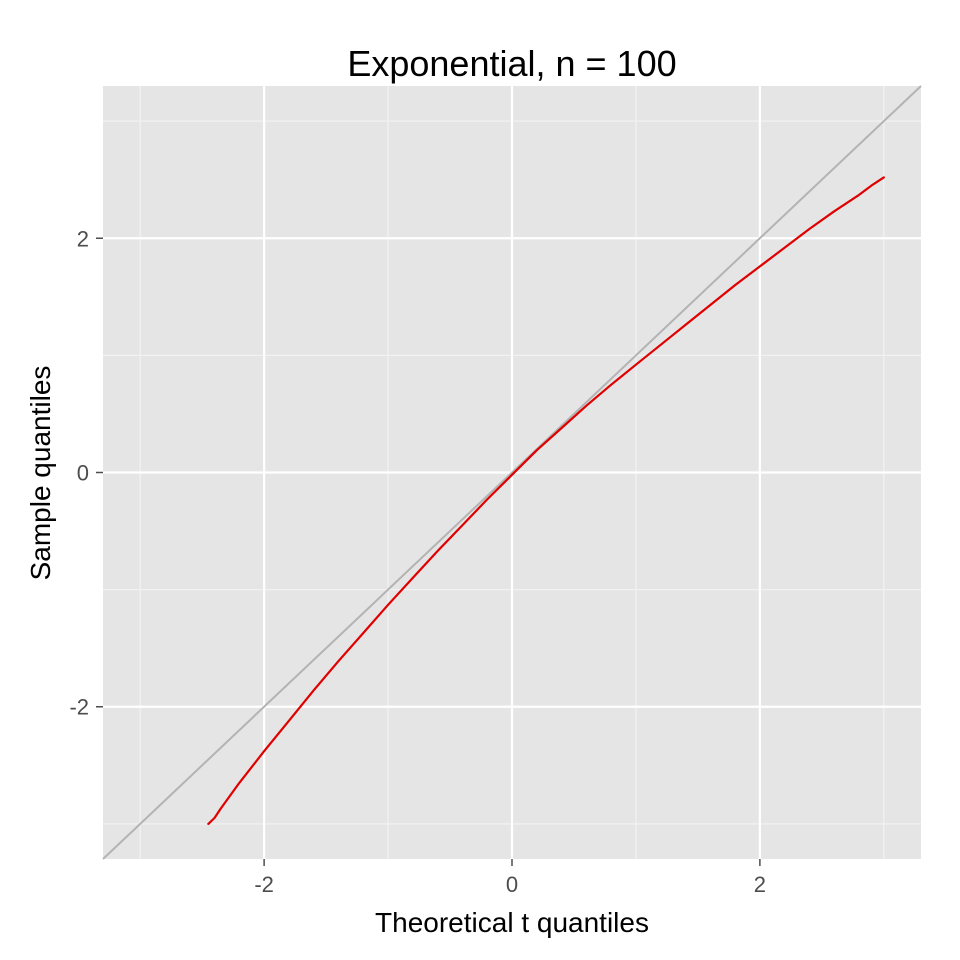  Describe the element at coordinates (40, 473) in the screenshot. I see `y-axis-title: Sample quantiles` at that location.